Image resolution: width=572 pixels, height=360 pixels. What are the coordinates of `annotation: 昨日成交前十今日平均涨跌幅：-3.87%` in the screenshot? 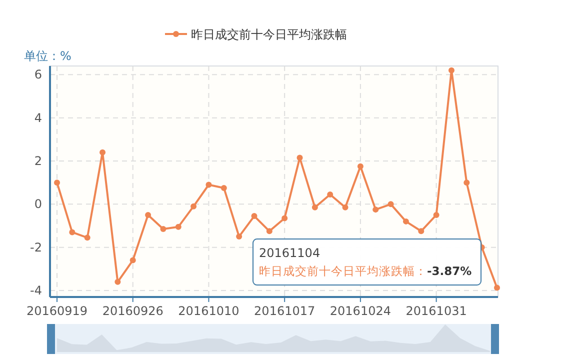 It's located at (365, 271).